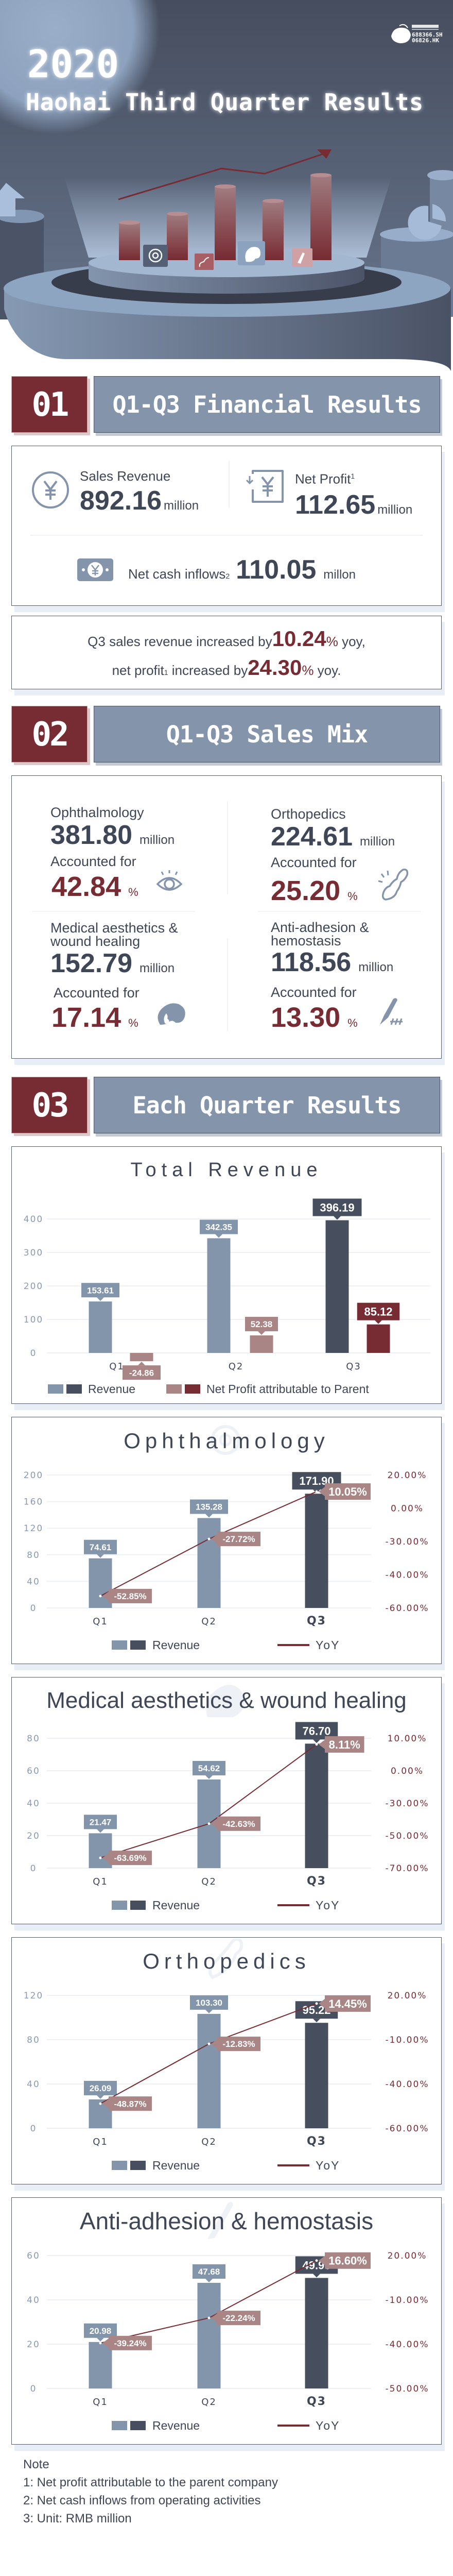  What do you see at coordinates (166, 672) in the screenshot?
I see `footnote-ref: 1` at bounding box center [166, 672].